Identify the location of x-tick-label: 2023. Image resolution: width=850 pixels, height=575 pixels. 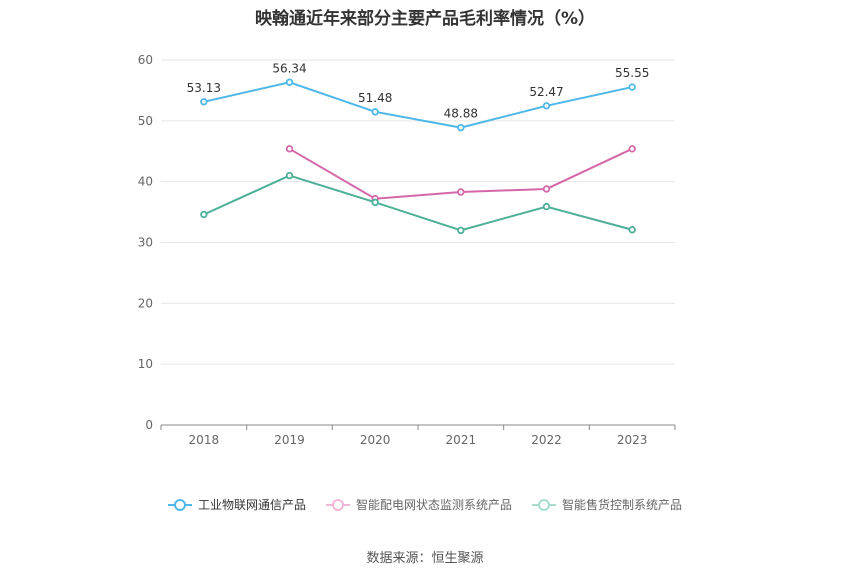
(632, 440).